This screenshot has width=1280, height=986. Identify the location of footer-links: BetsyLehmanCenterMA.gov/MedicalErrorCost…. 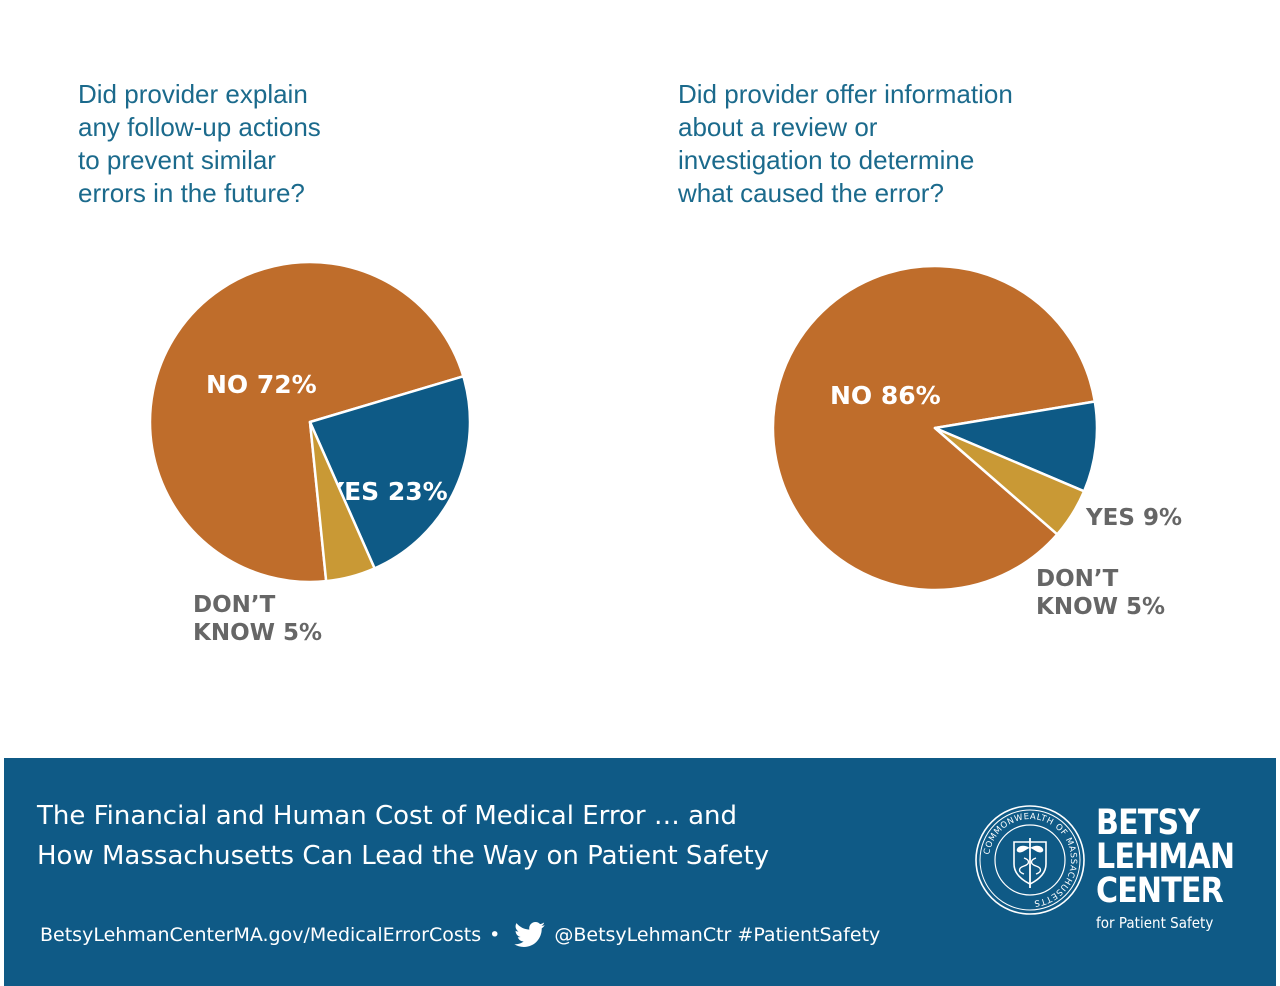
(460, 935).